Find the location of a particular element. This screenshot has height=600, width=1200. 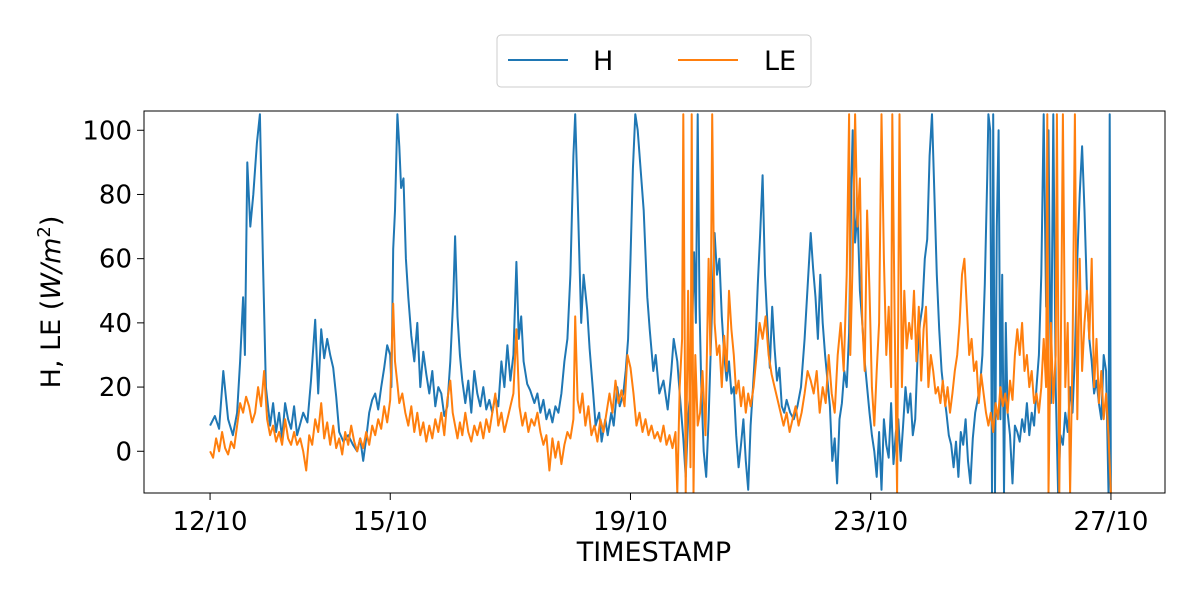

x-tick-label: 12/10 is located at coordinates (210, 522).